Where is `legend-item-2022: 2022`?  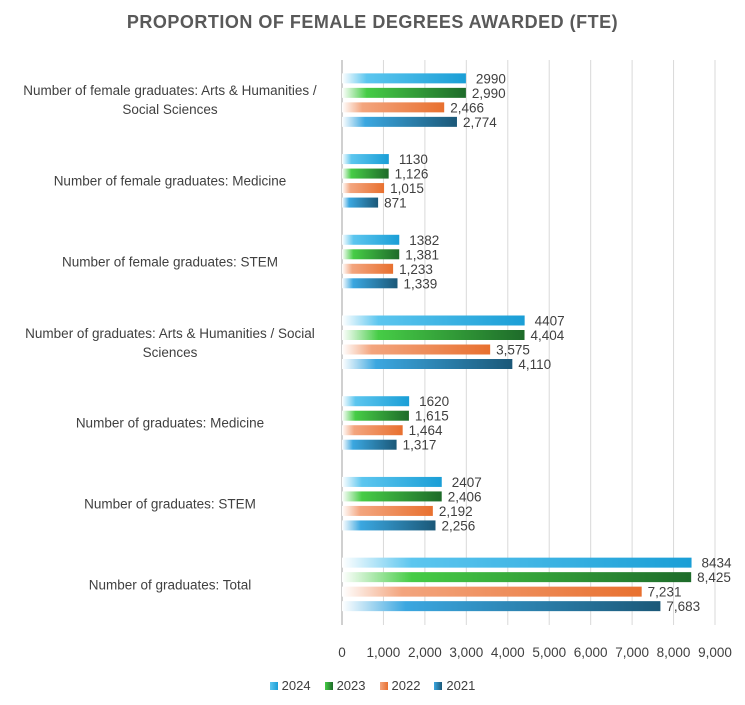 legend-item-2022: 2022 is located at coordinates (400, 685).